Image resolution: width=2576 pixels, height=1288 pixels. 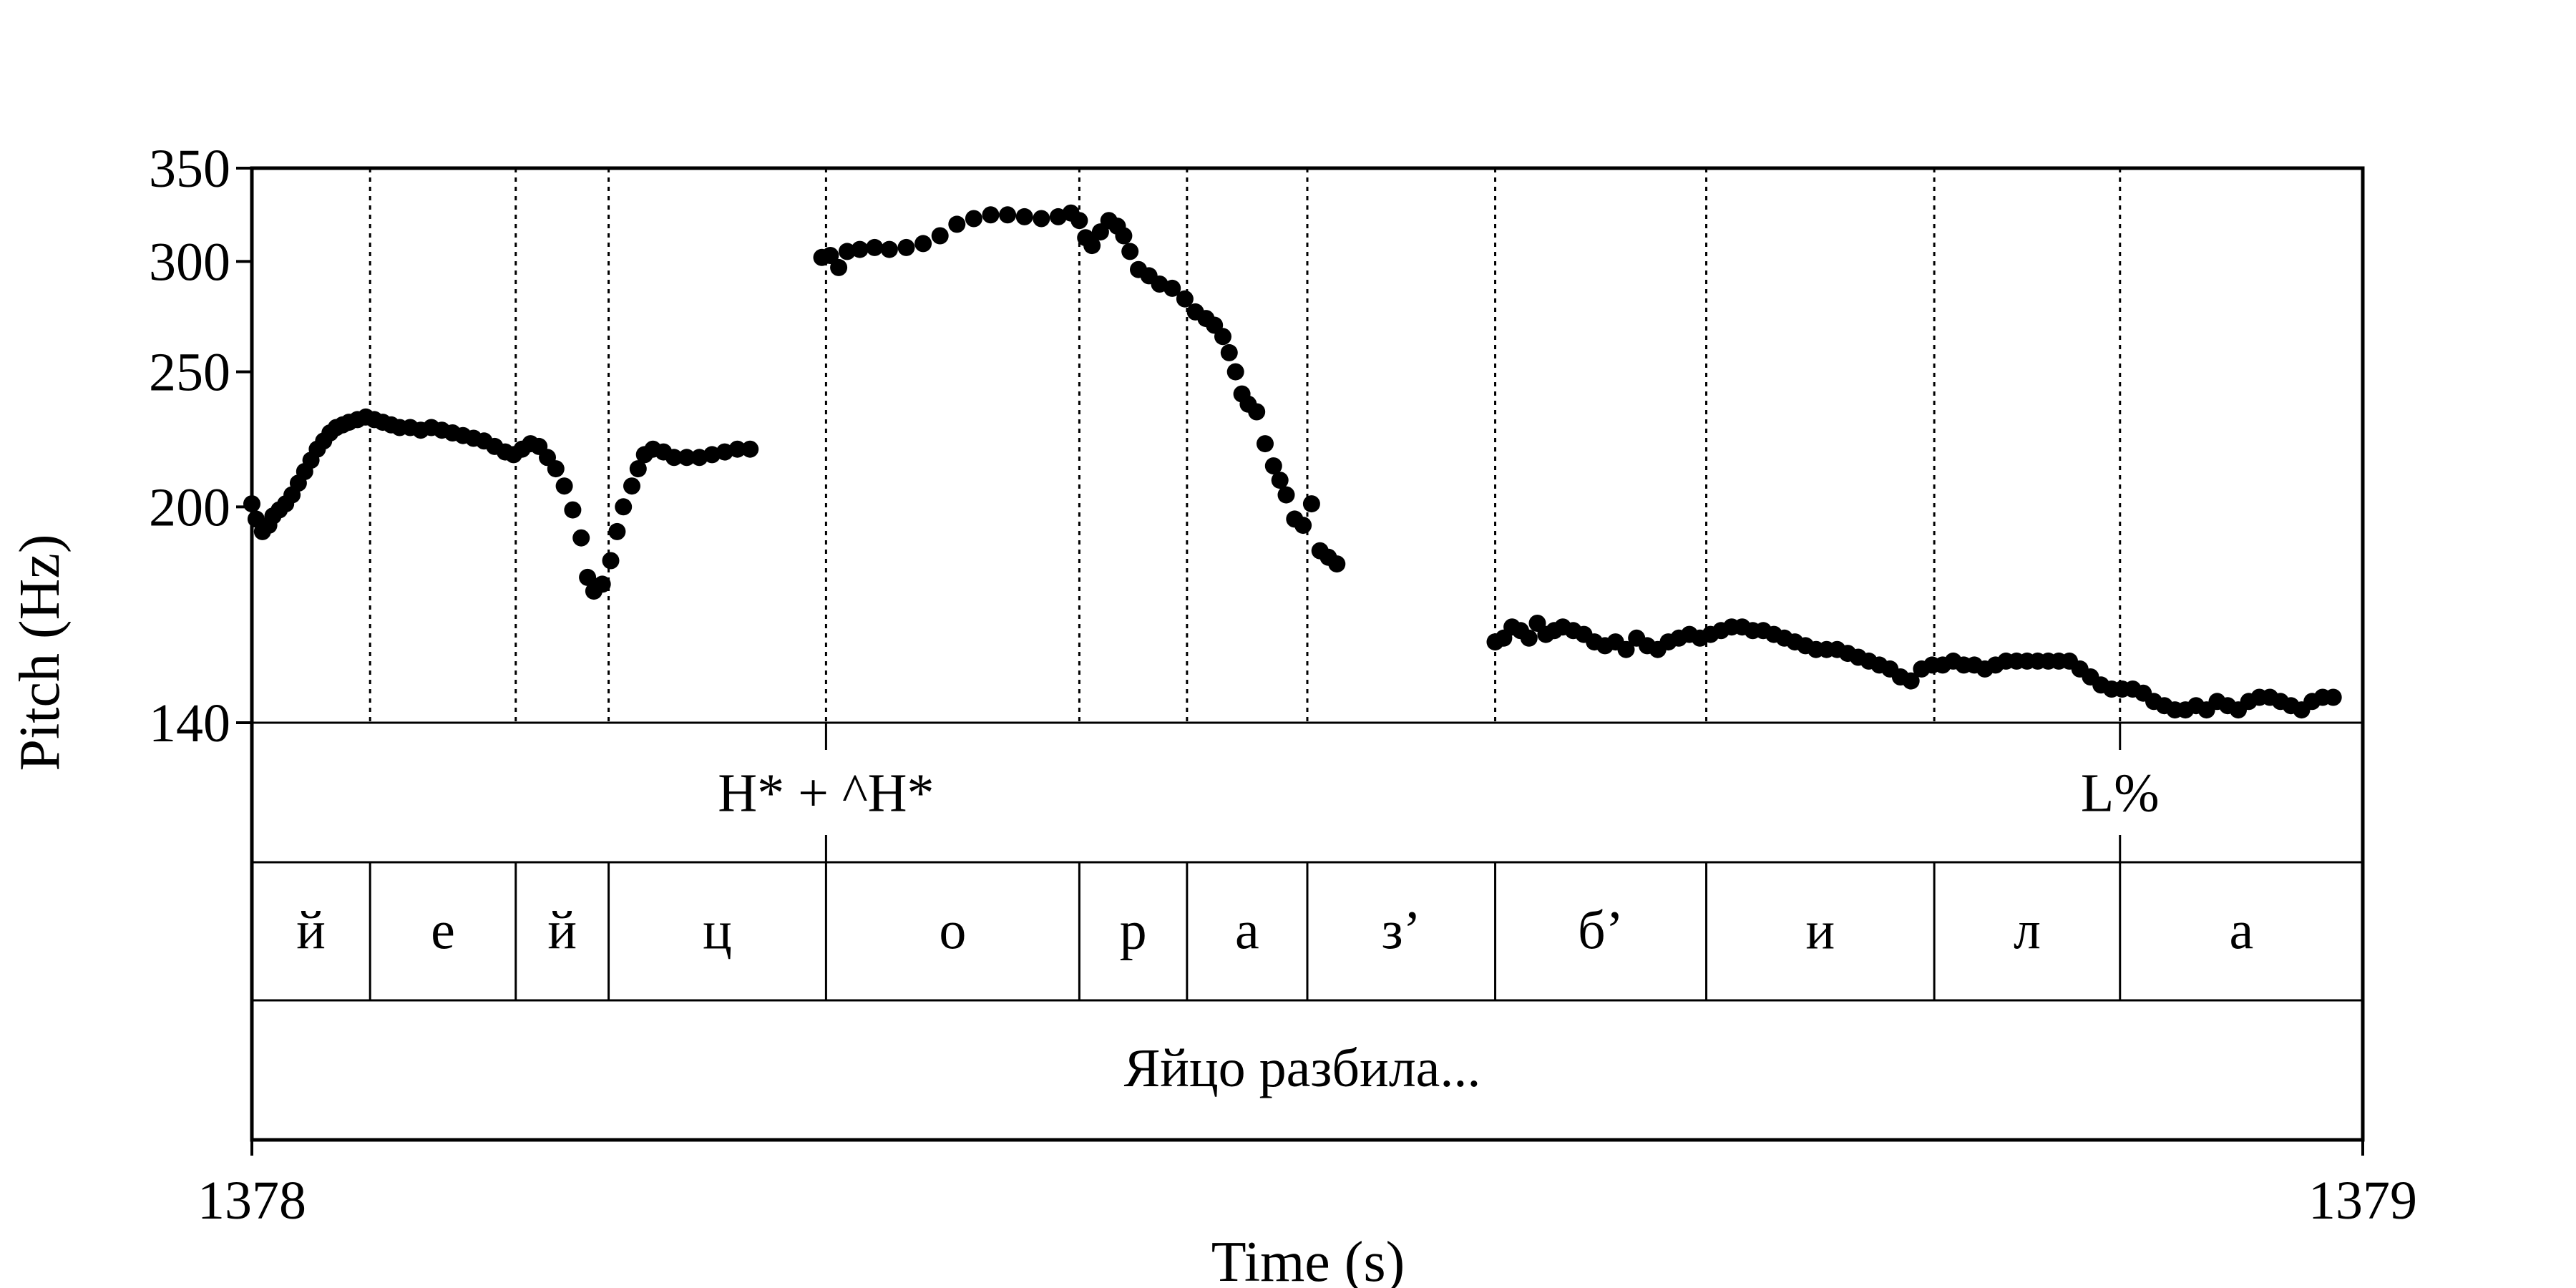 I want to click on y-axis-title: Pitch (Hz), so click(x=40, y=652).